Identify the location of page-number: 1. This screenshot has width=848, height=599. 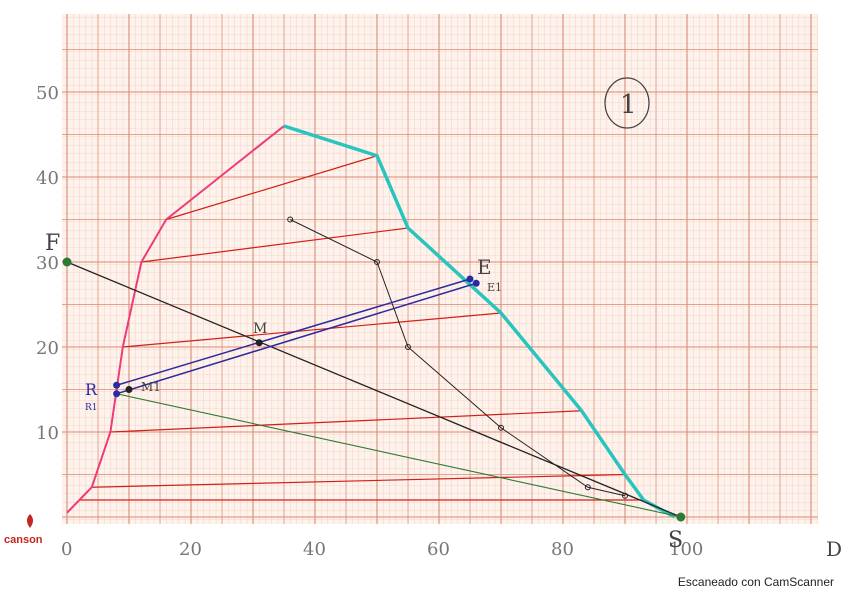
(628, 105).